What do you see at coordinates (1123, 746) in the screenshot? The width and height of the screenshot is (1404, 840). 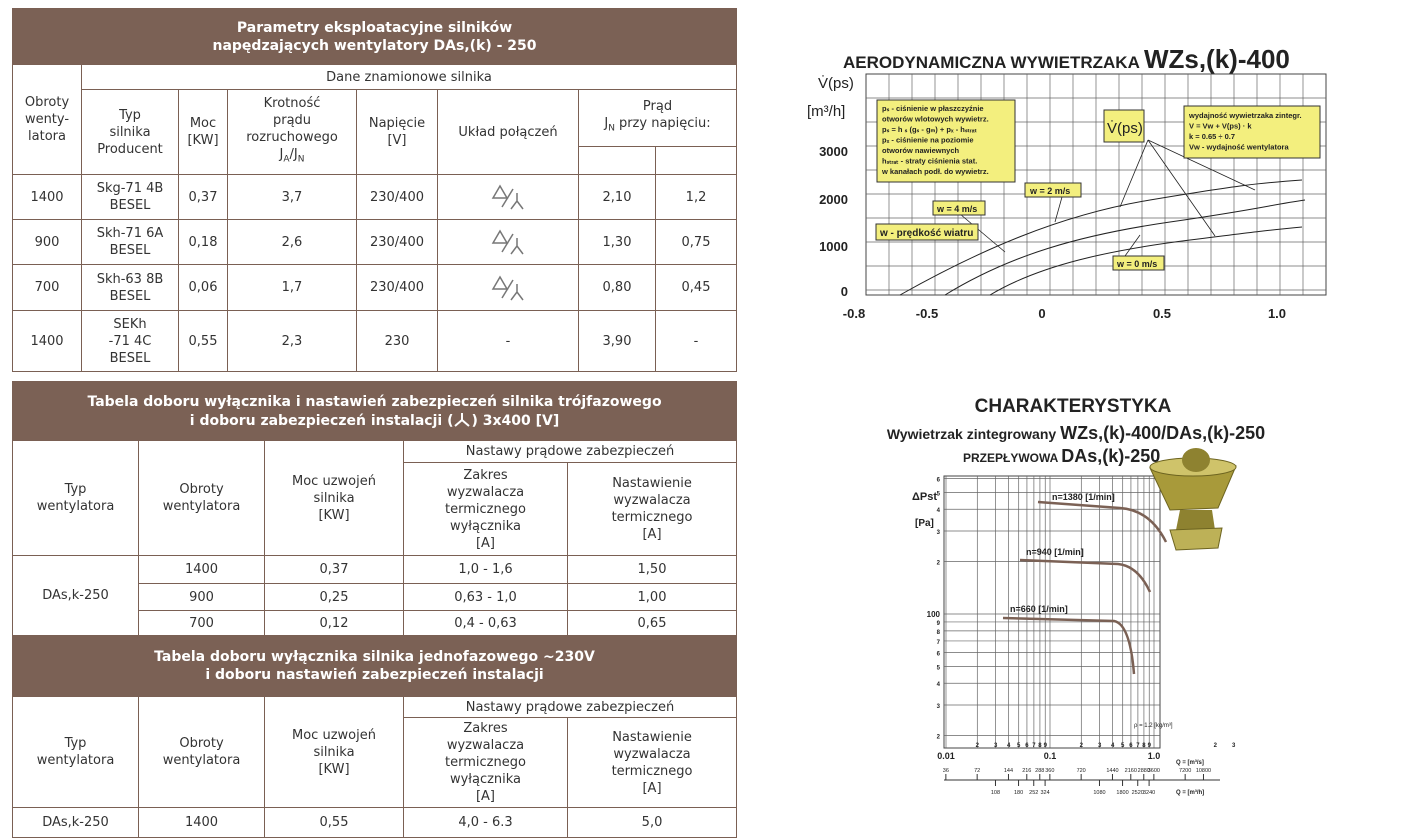 I see `x-minor-label: 5` at bounding box center [1123, 746].